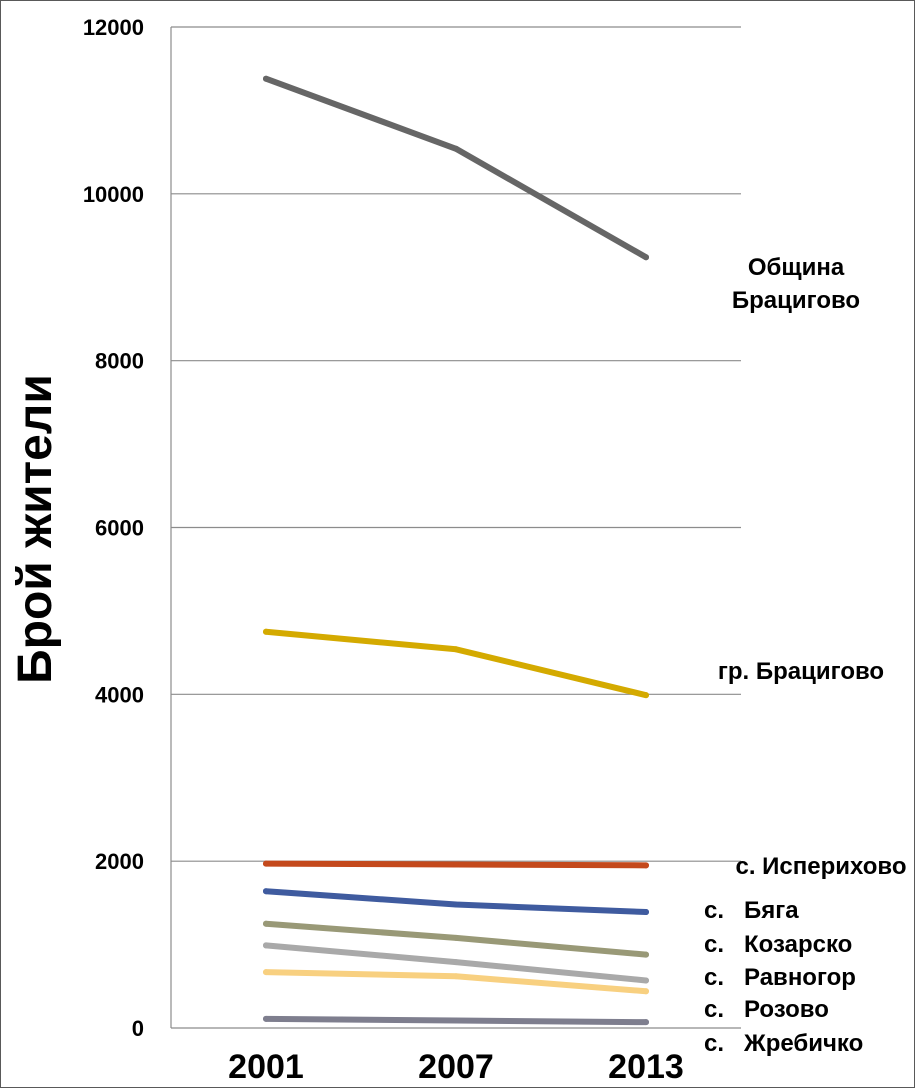 Image resolution: width=915 pixels, height=1088 pixels. Describe the element at coordinates (783, 1043) in the screenshot. I see `series-label: с. Жребичко` at that location.